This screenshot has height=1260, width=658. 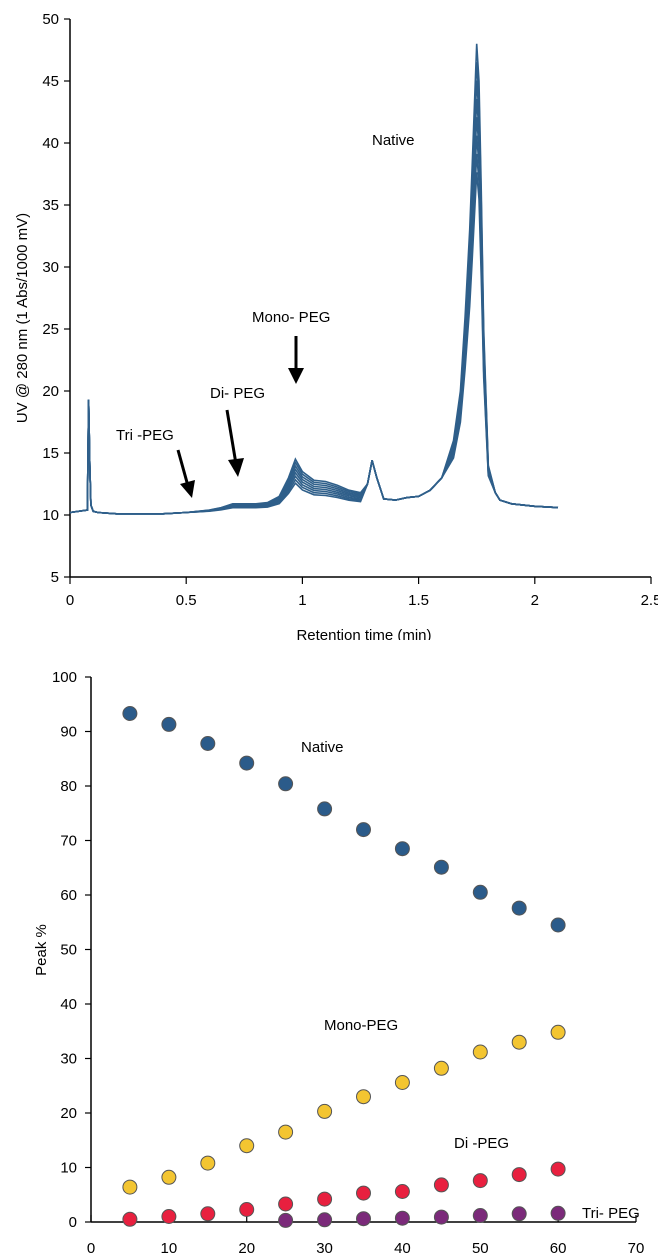 What do you see at coordinates (68, 732) in the screenshot?
I see `y-tick-label: 90` at bounding box center [68, 732].